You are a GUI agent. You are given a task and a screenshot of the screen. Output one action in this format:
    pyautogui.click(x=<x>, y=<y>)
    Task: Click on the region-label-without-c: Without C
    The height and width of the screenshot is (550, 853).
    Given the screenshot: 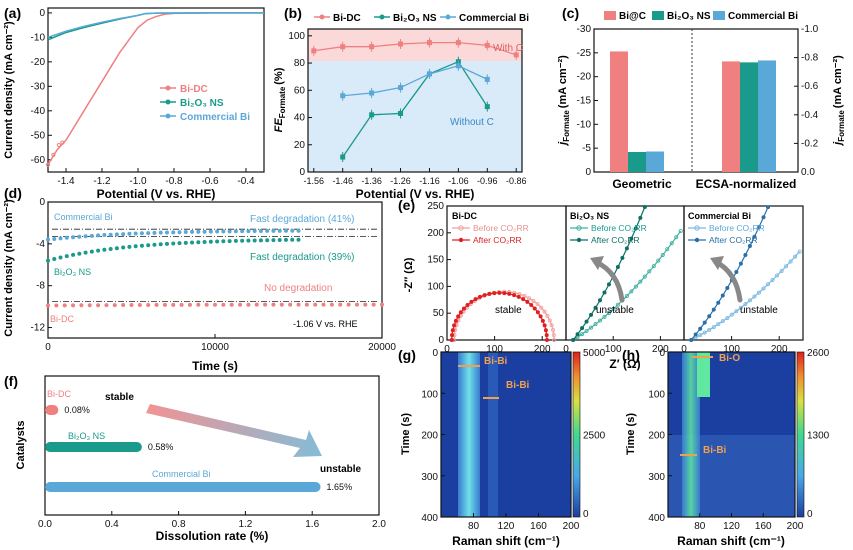 What is the action you would take?
    pyautogui.click(x=472, y=122)
    